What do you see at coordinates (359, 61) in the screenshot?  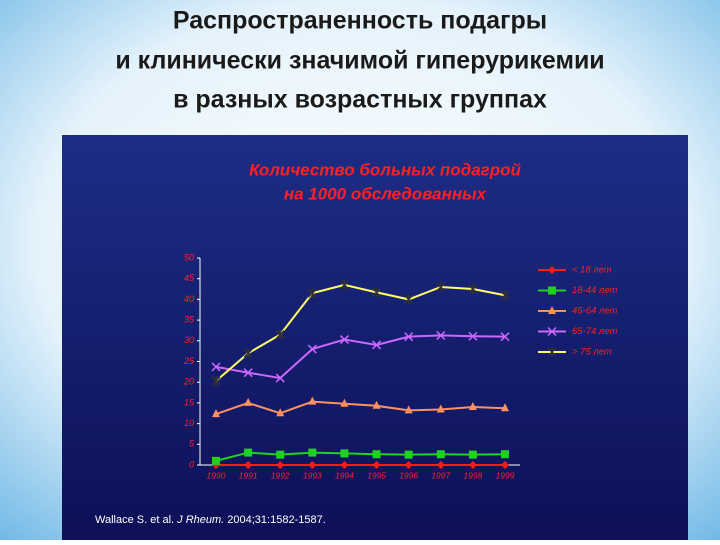 I see `slide-title: и клинически значимой гиперурикемии` at bounding box center [359, 61].